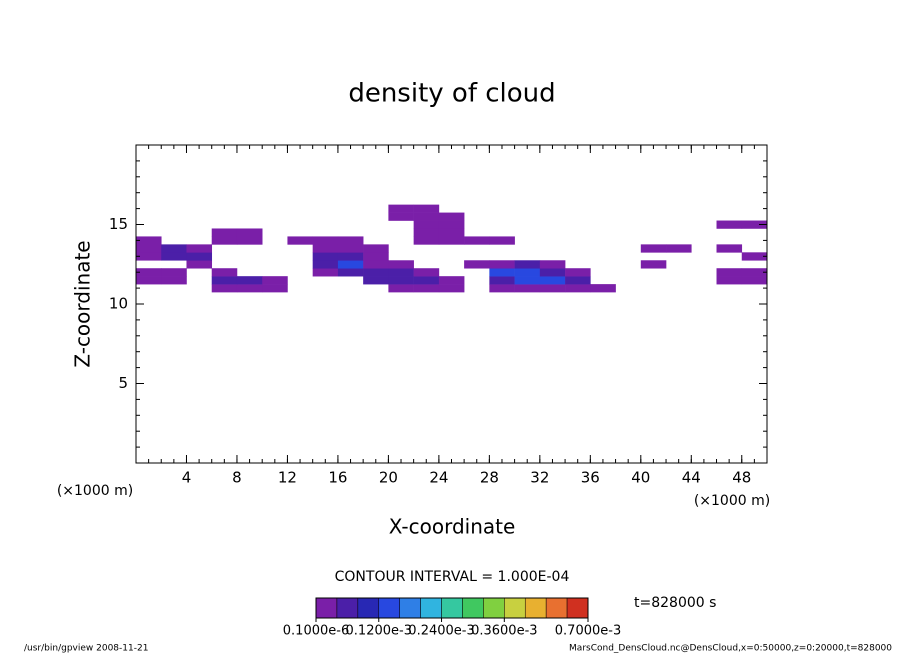 The width and height of the screenshot is (904, 654). I want to click on x-tick-label: 28, so click(489, 478).